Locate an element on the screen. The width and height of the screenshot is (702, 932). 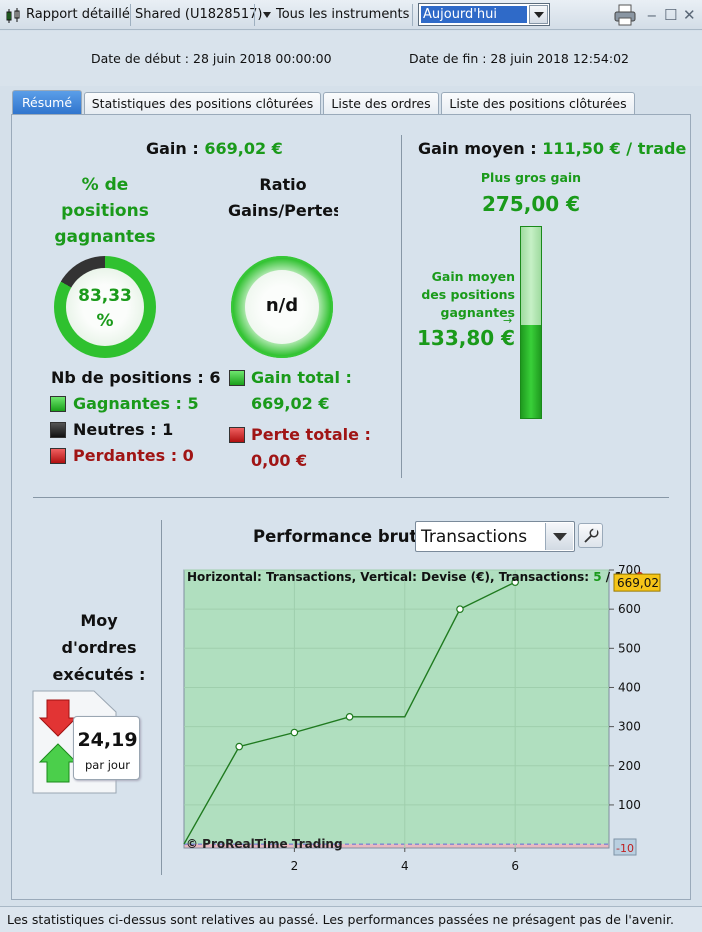
performance-select-value: Transactions is located at coordinates (474, 537).